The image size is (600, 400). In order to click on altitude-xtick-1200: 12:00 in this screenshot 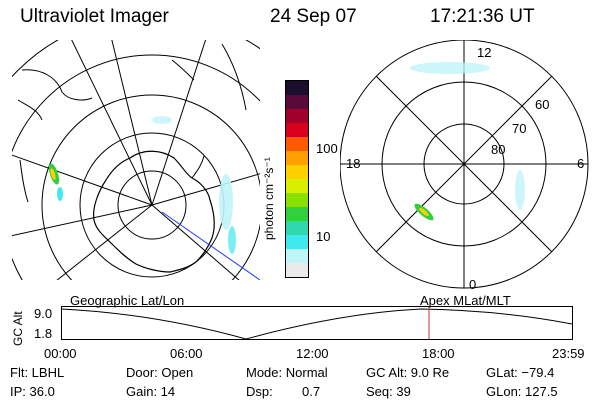, I will do `click(312, 353)`.